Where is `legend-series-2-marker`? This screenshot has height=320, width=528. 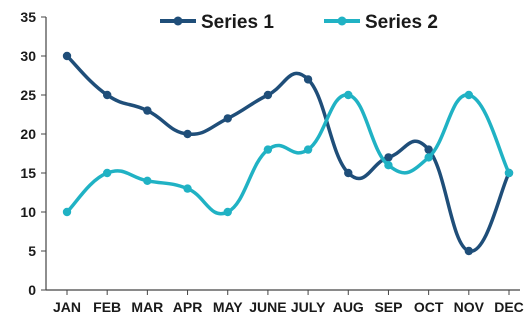 legend-series-2-marker is located at coordinates (342, 21).